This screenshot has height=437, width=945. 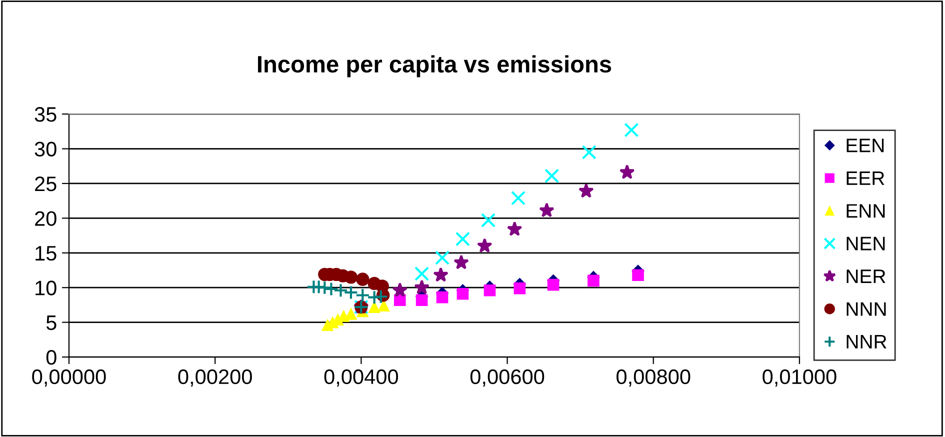 I want to click on y-tick-label: 0, so click(x=51, y=357).